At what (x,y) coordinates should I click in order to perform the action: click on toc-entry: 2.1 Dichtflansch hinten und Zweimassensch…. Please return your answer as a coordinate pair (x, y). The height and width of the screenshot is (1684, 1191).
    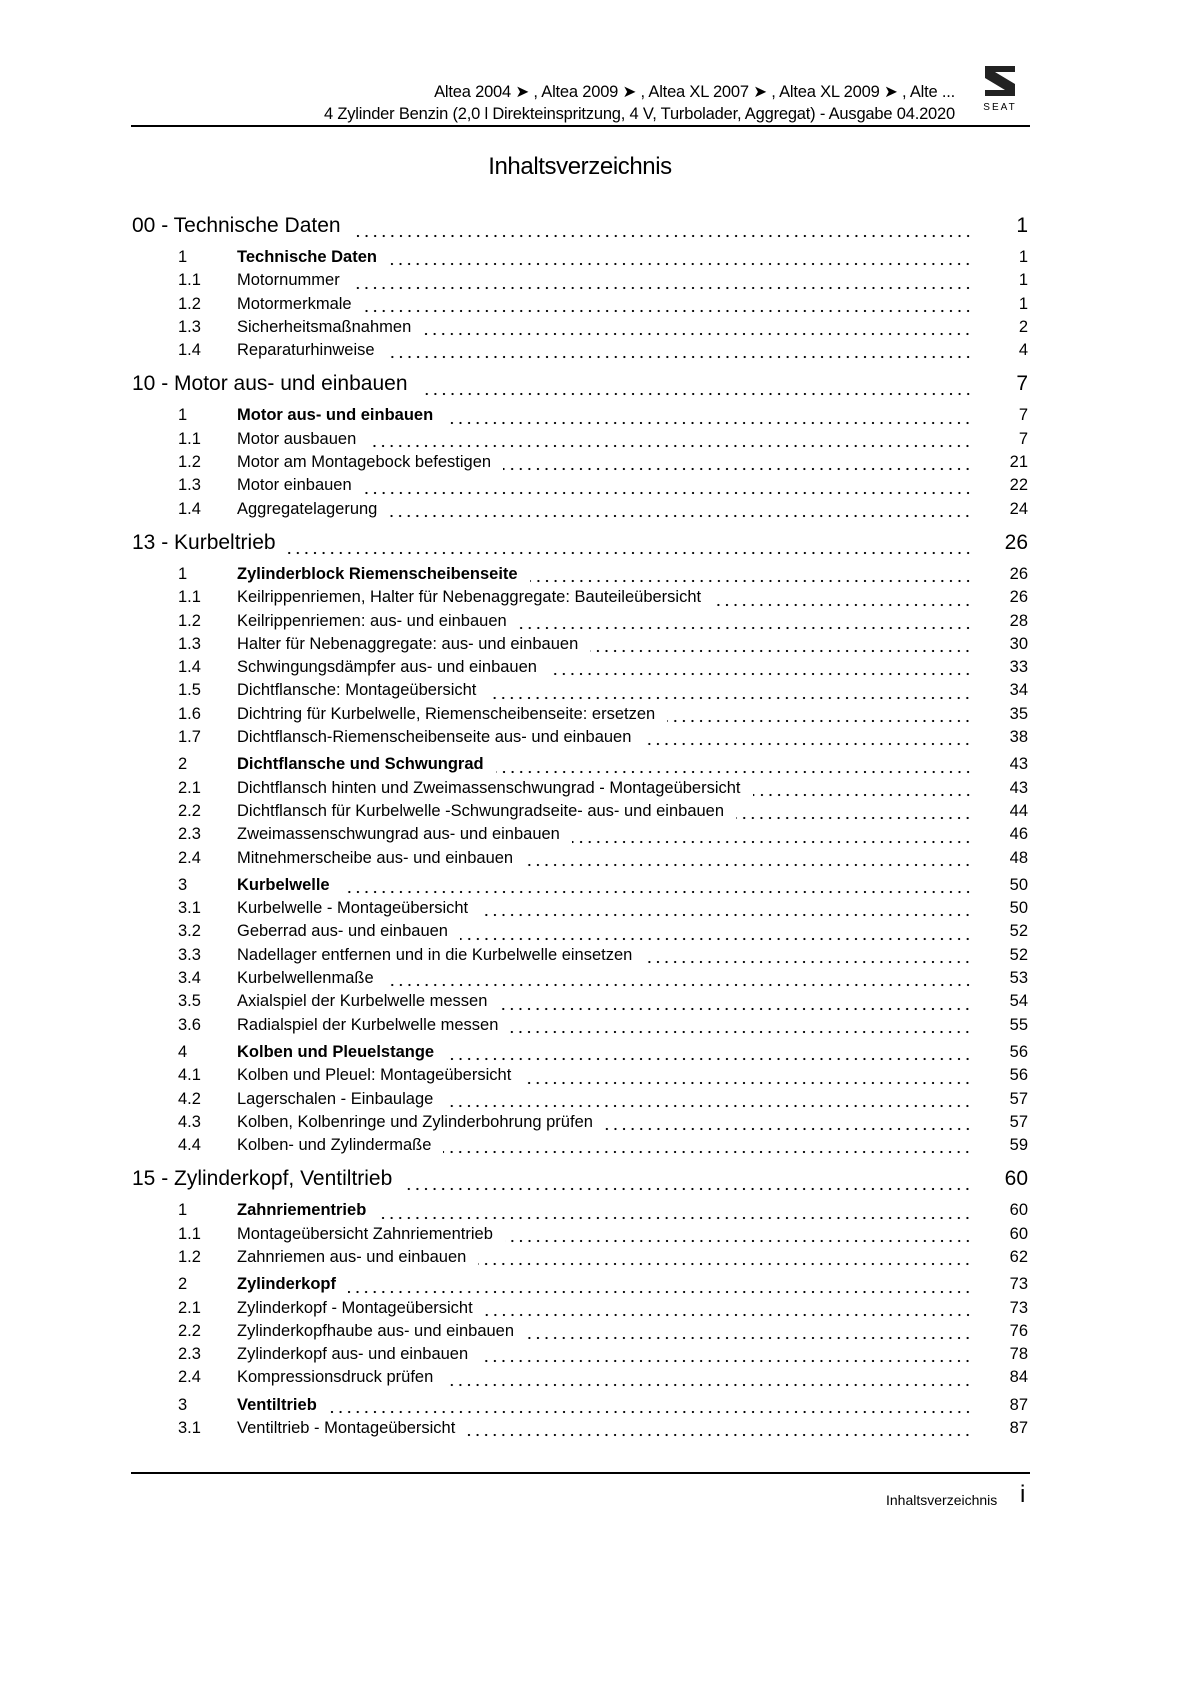
    Looking at the image, I should click on (580, 790).